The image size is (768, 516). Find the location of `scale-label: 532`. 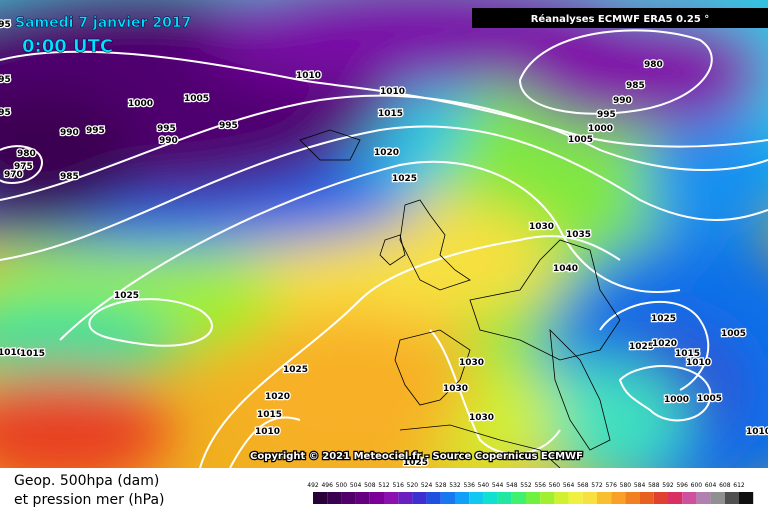

scale-label: 532 is located at coordinates (455, 485).